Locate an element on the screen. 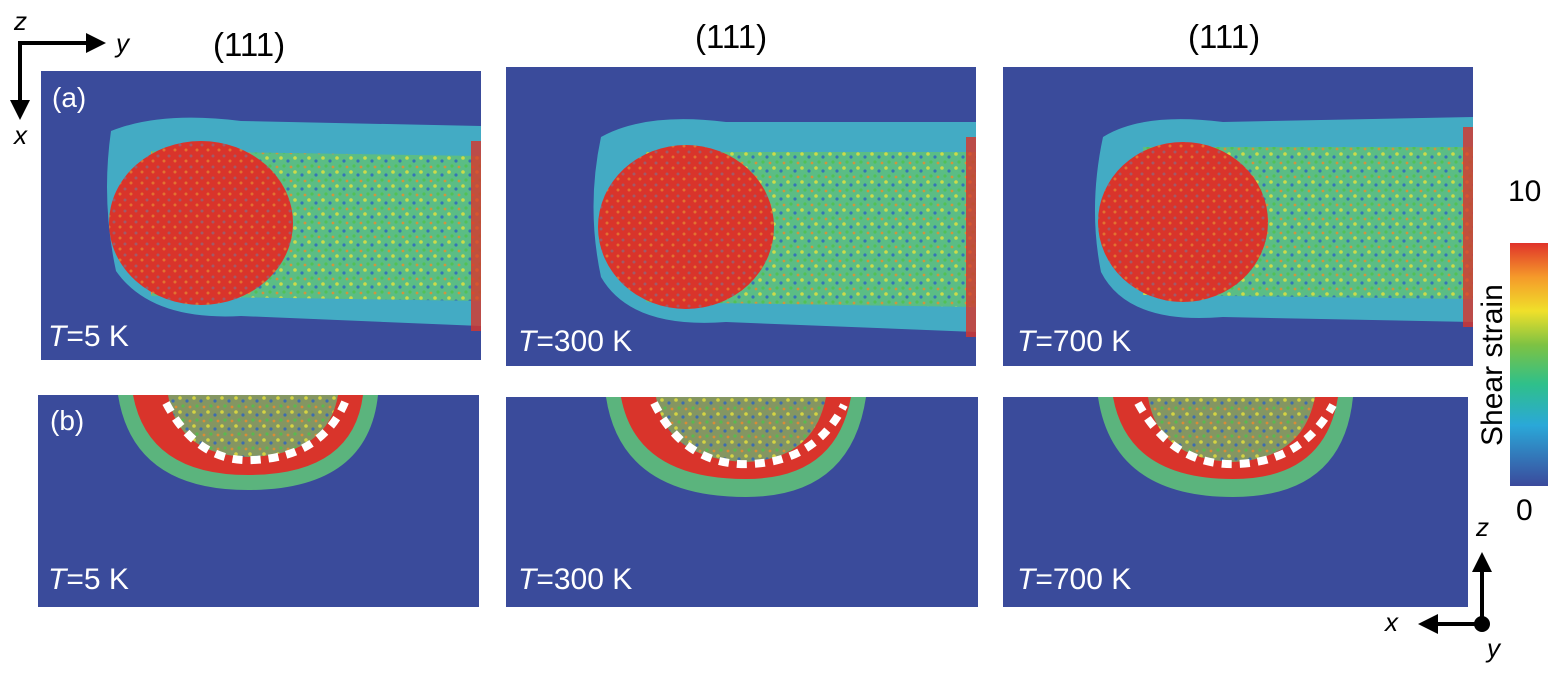 The width and height of the screenshot is (1558, 673). colorbar-max-label: 10 is located at coordinates (1525, 191).